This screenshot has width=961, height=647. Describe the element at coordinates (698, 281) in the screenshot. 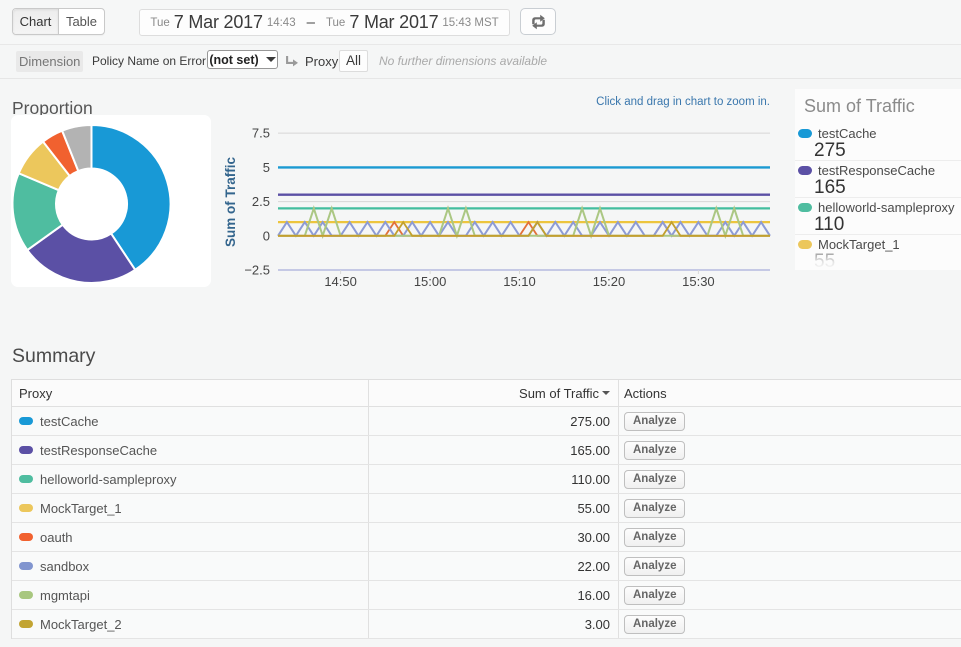

I see `svg-text: 15:30` at that location.